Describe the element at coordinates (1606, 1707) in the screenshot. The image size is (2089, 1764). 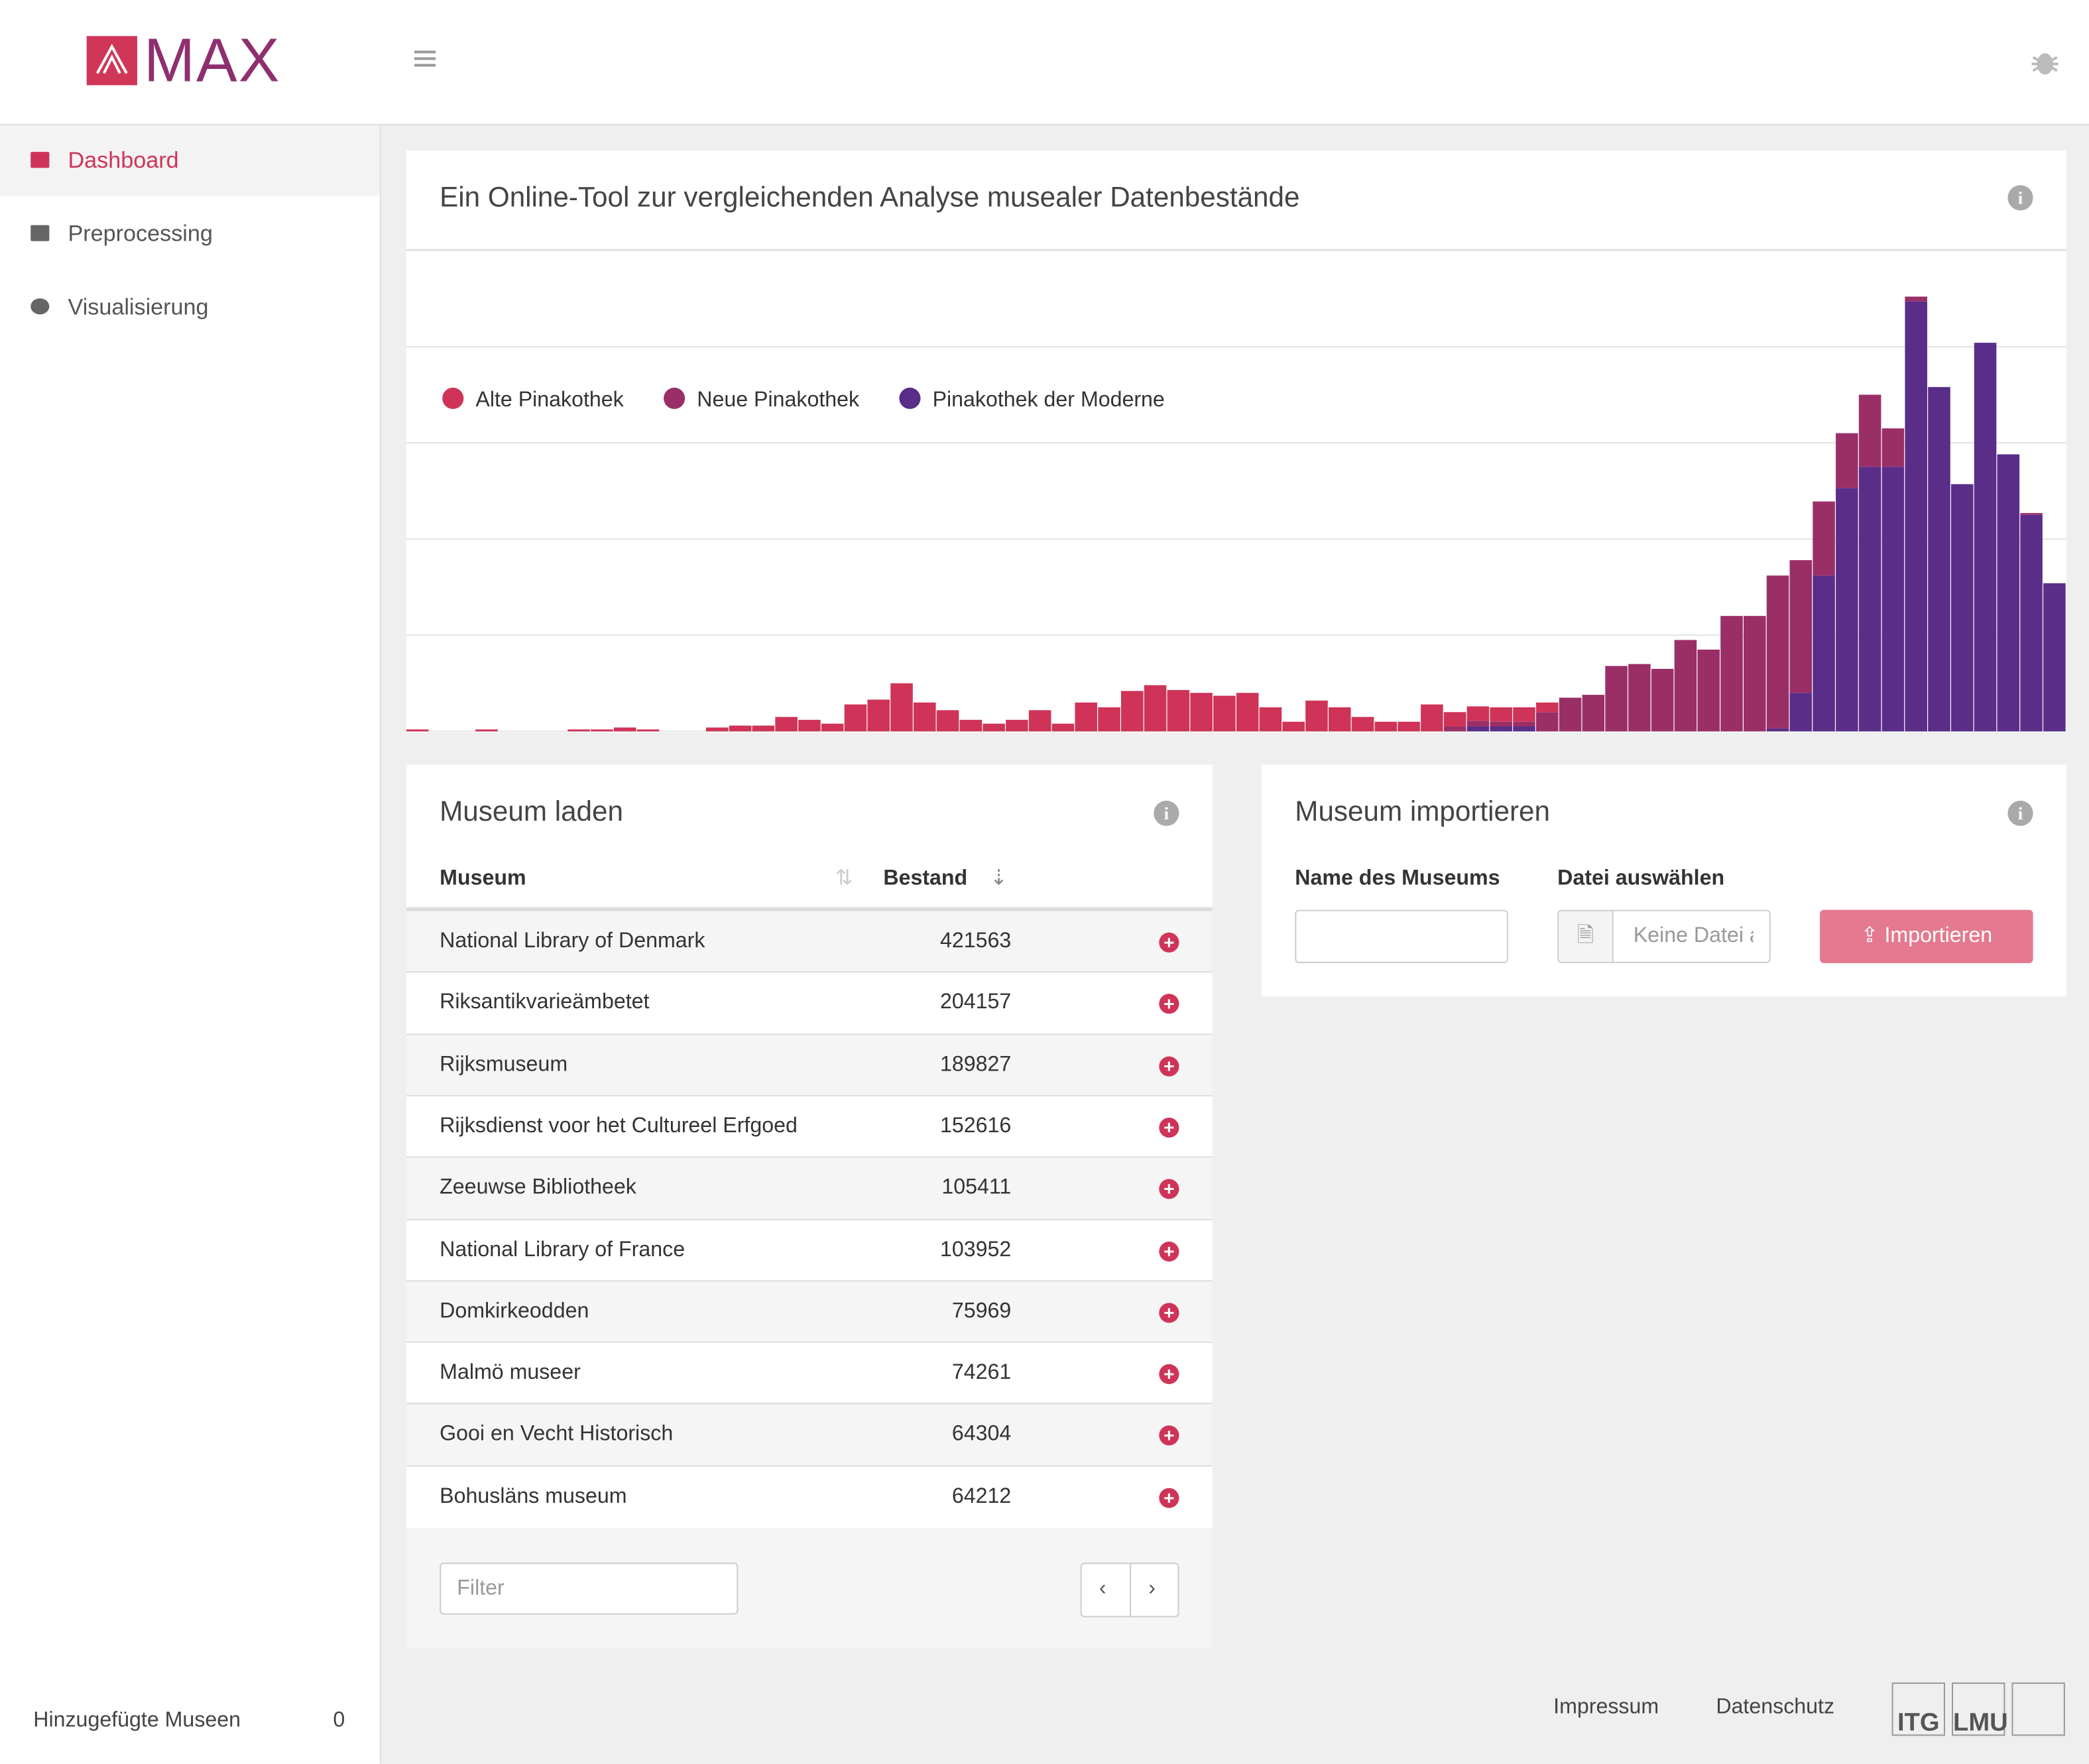
I see `footer-link: Impressum` at that location.